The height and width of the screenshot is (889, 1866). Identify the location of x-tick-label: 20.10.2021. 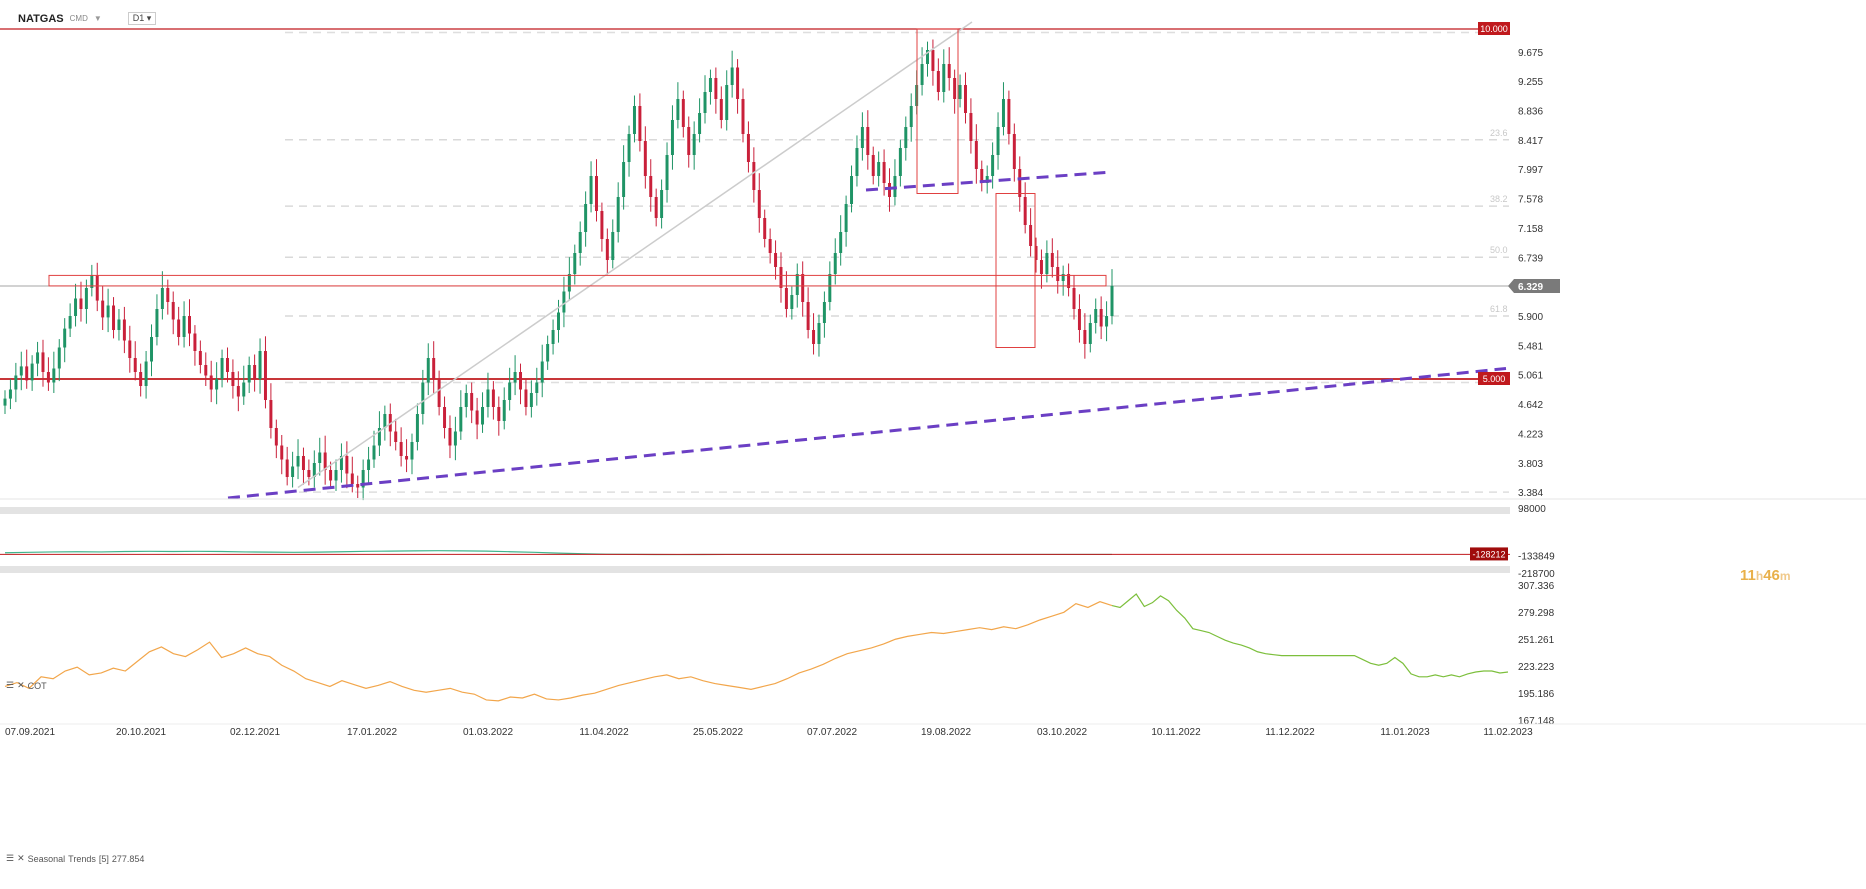
(141, 732).